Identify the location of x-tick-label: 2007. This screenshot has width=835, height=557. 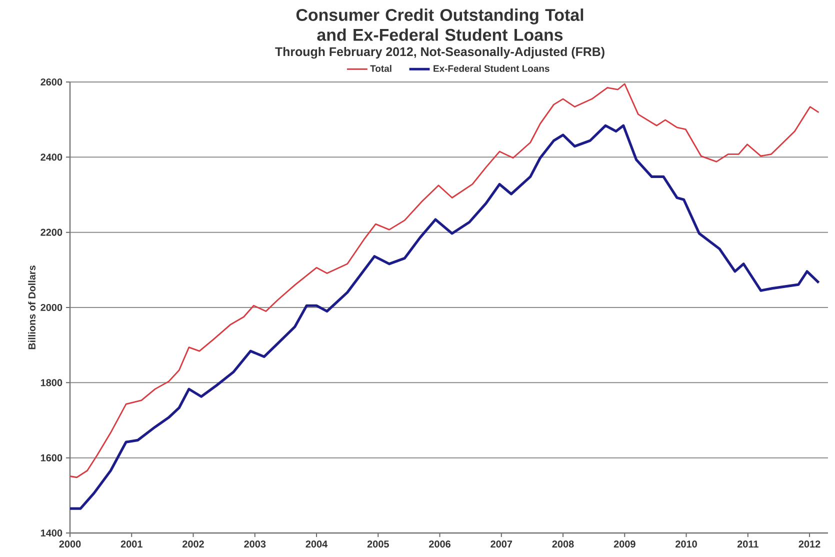
(501, 544).